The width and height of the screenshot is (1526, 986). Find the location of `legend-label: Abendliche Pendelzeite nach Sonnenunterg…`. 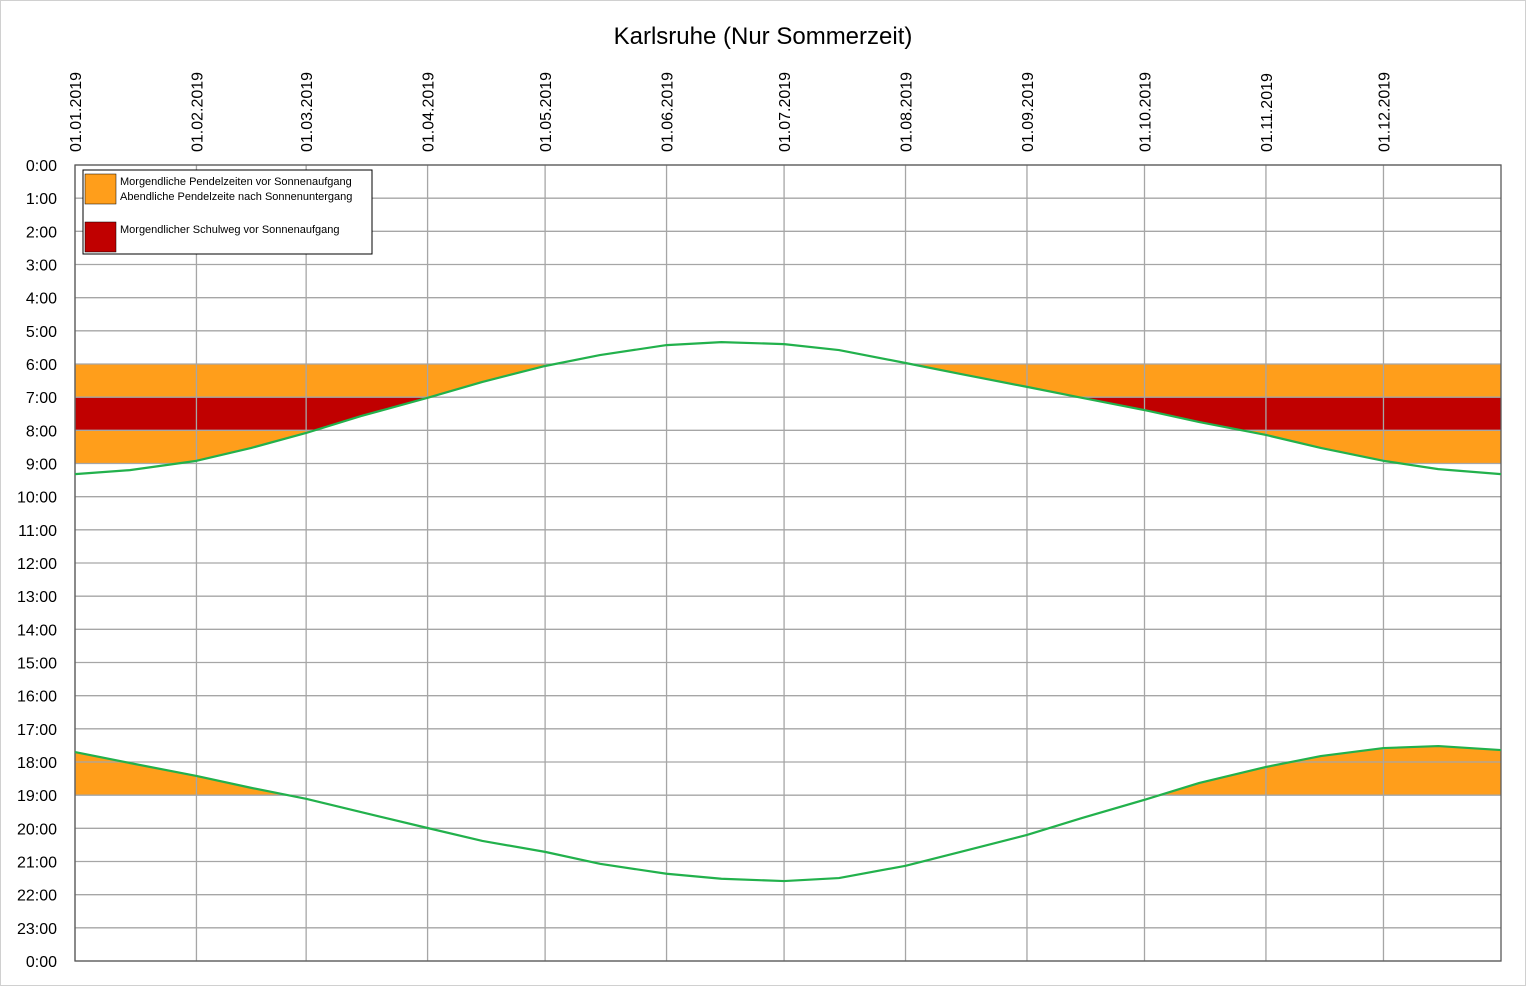

legend-label: Abendliche Pendelzeite nach Sonnenunterg… is located at coordinates (236, 197).